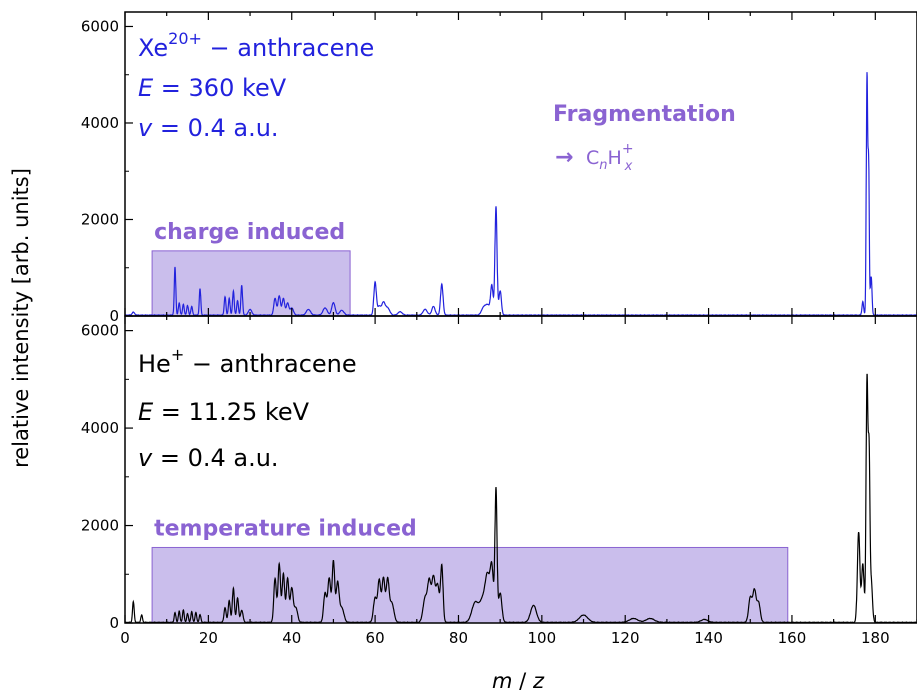  What do you see at coordinates (125, 638) in the screenshot?
I see `bot-x-tick-label-0: 0` at bounding box center [125, 638].